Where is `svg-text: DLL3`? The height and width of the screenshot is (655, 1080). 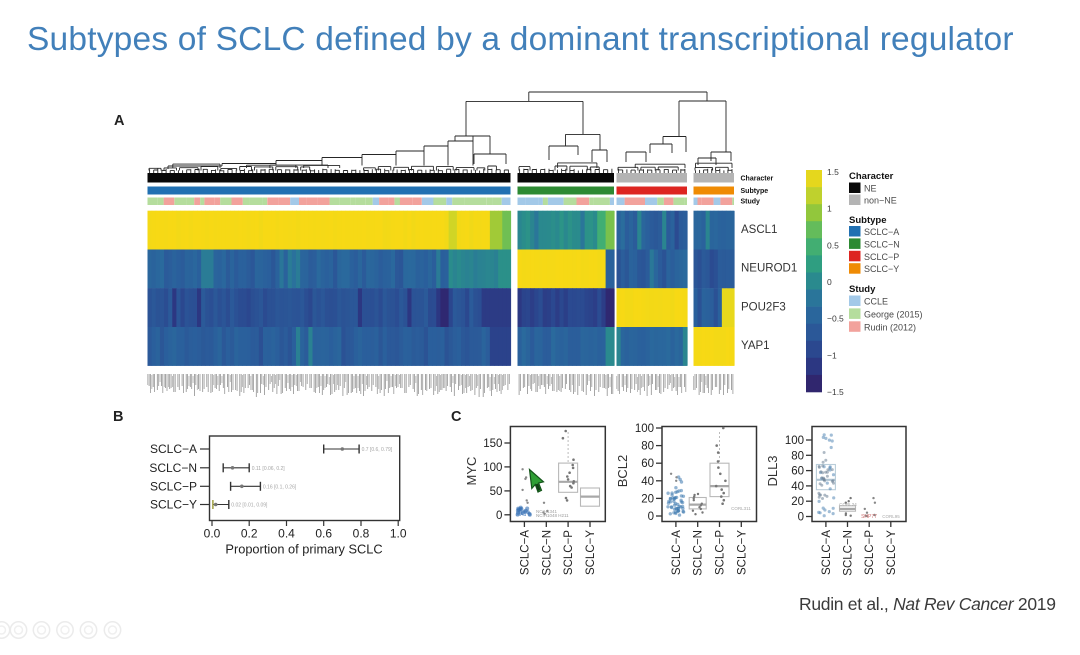 svg-text: DLL3 is located at coordinates (772, 470).